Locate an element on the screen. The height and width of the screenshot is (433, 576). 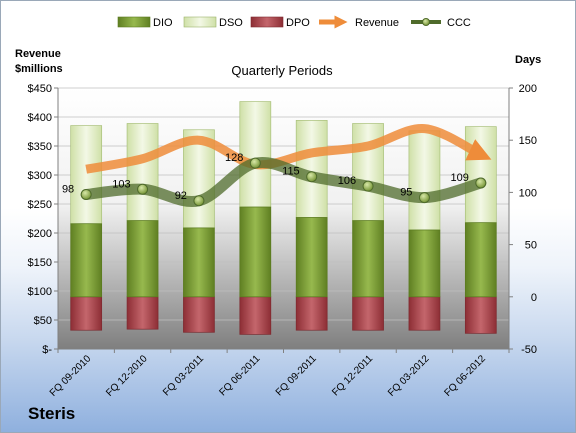
legend-swatch-dso is located at coordinates (200, 22).